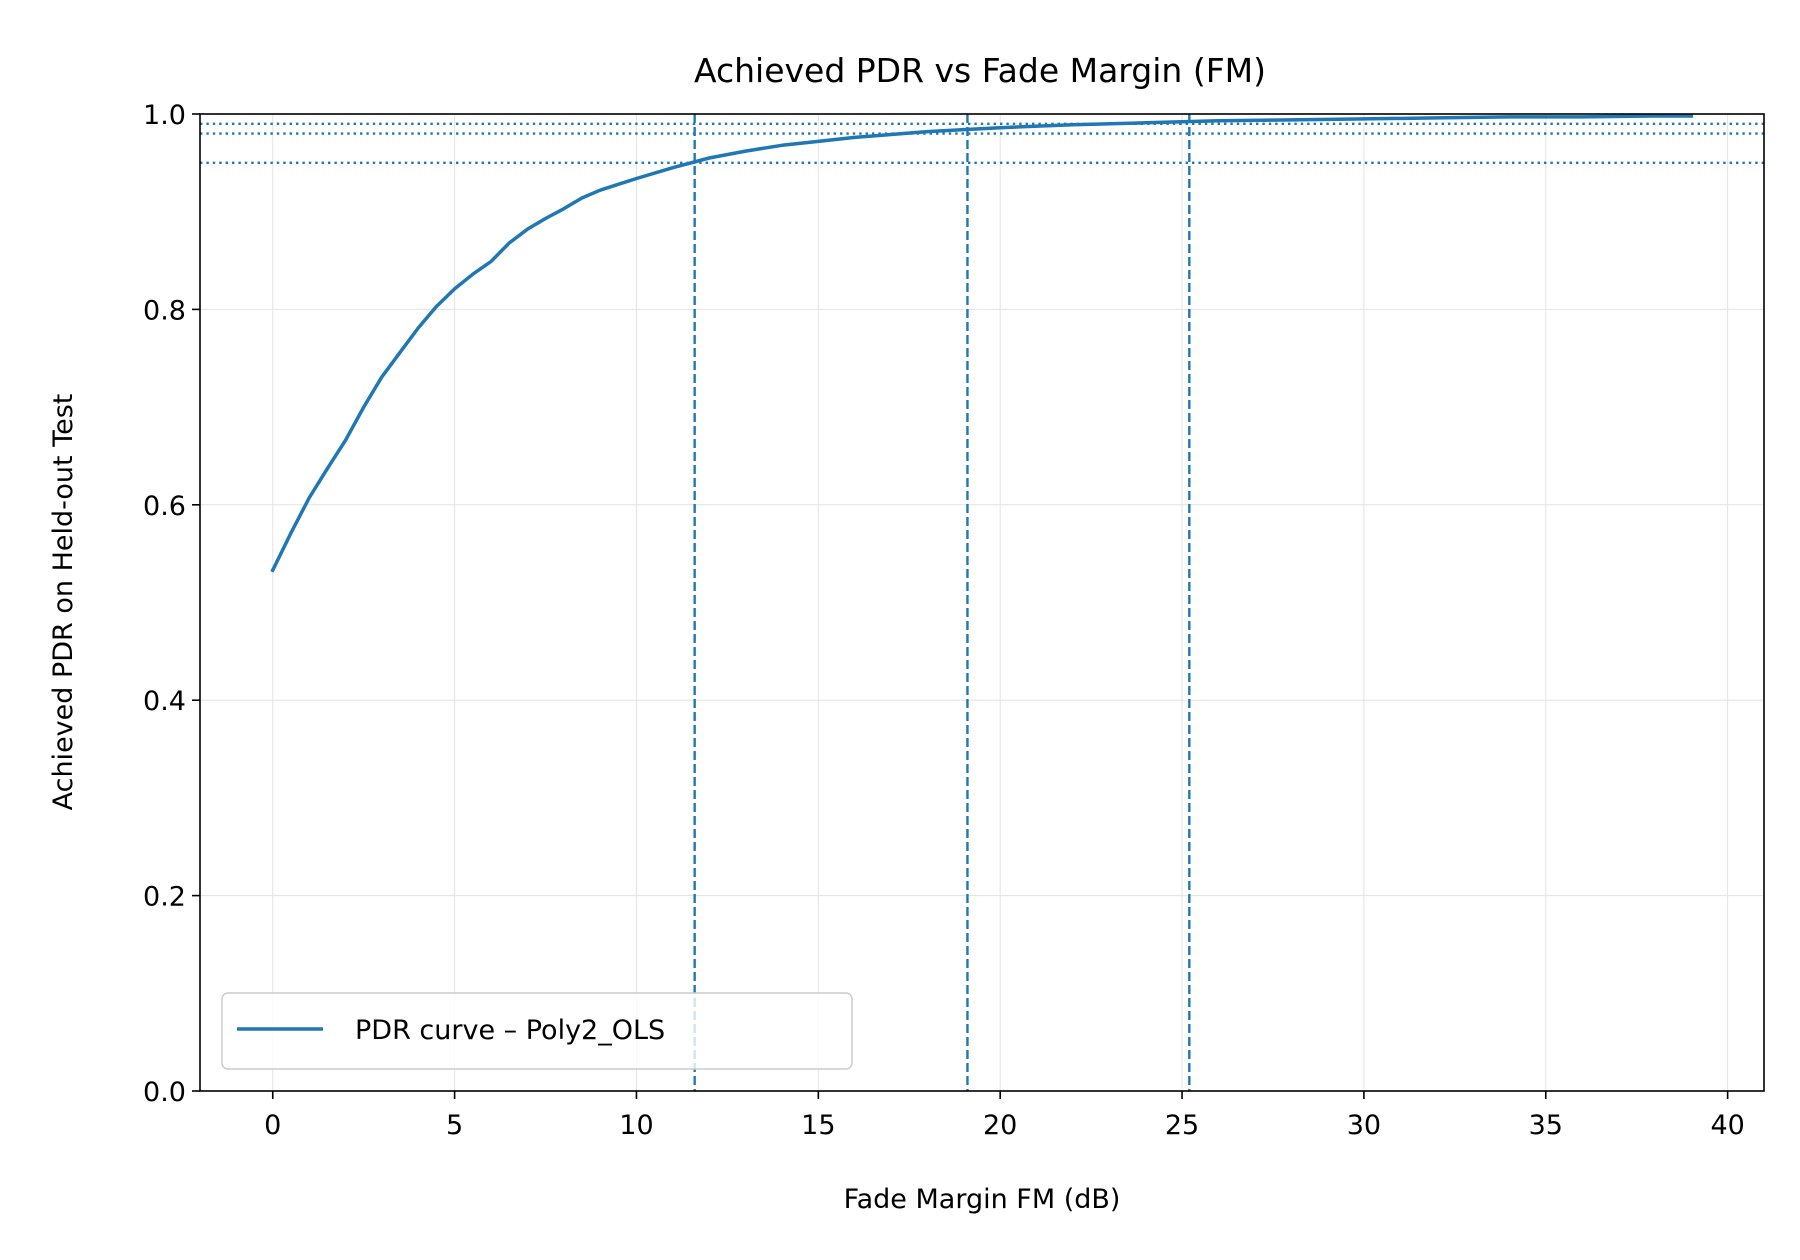 The image size is (1800, 1260). What do you see at coordinates (164, 115) in the screenshot?
I see `y-tick-label: 1.0` at bounding box center [164, 115].